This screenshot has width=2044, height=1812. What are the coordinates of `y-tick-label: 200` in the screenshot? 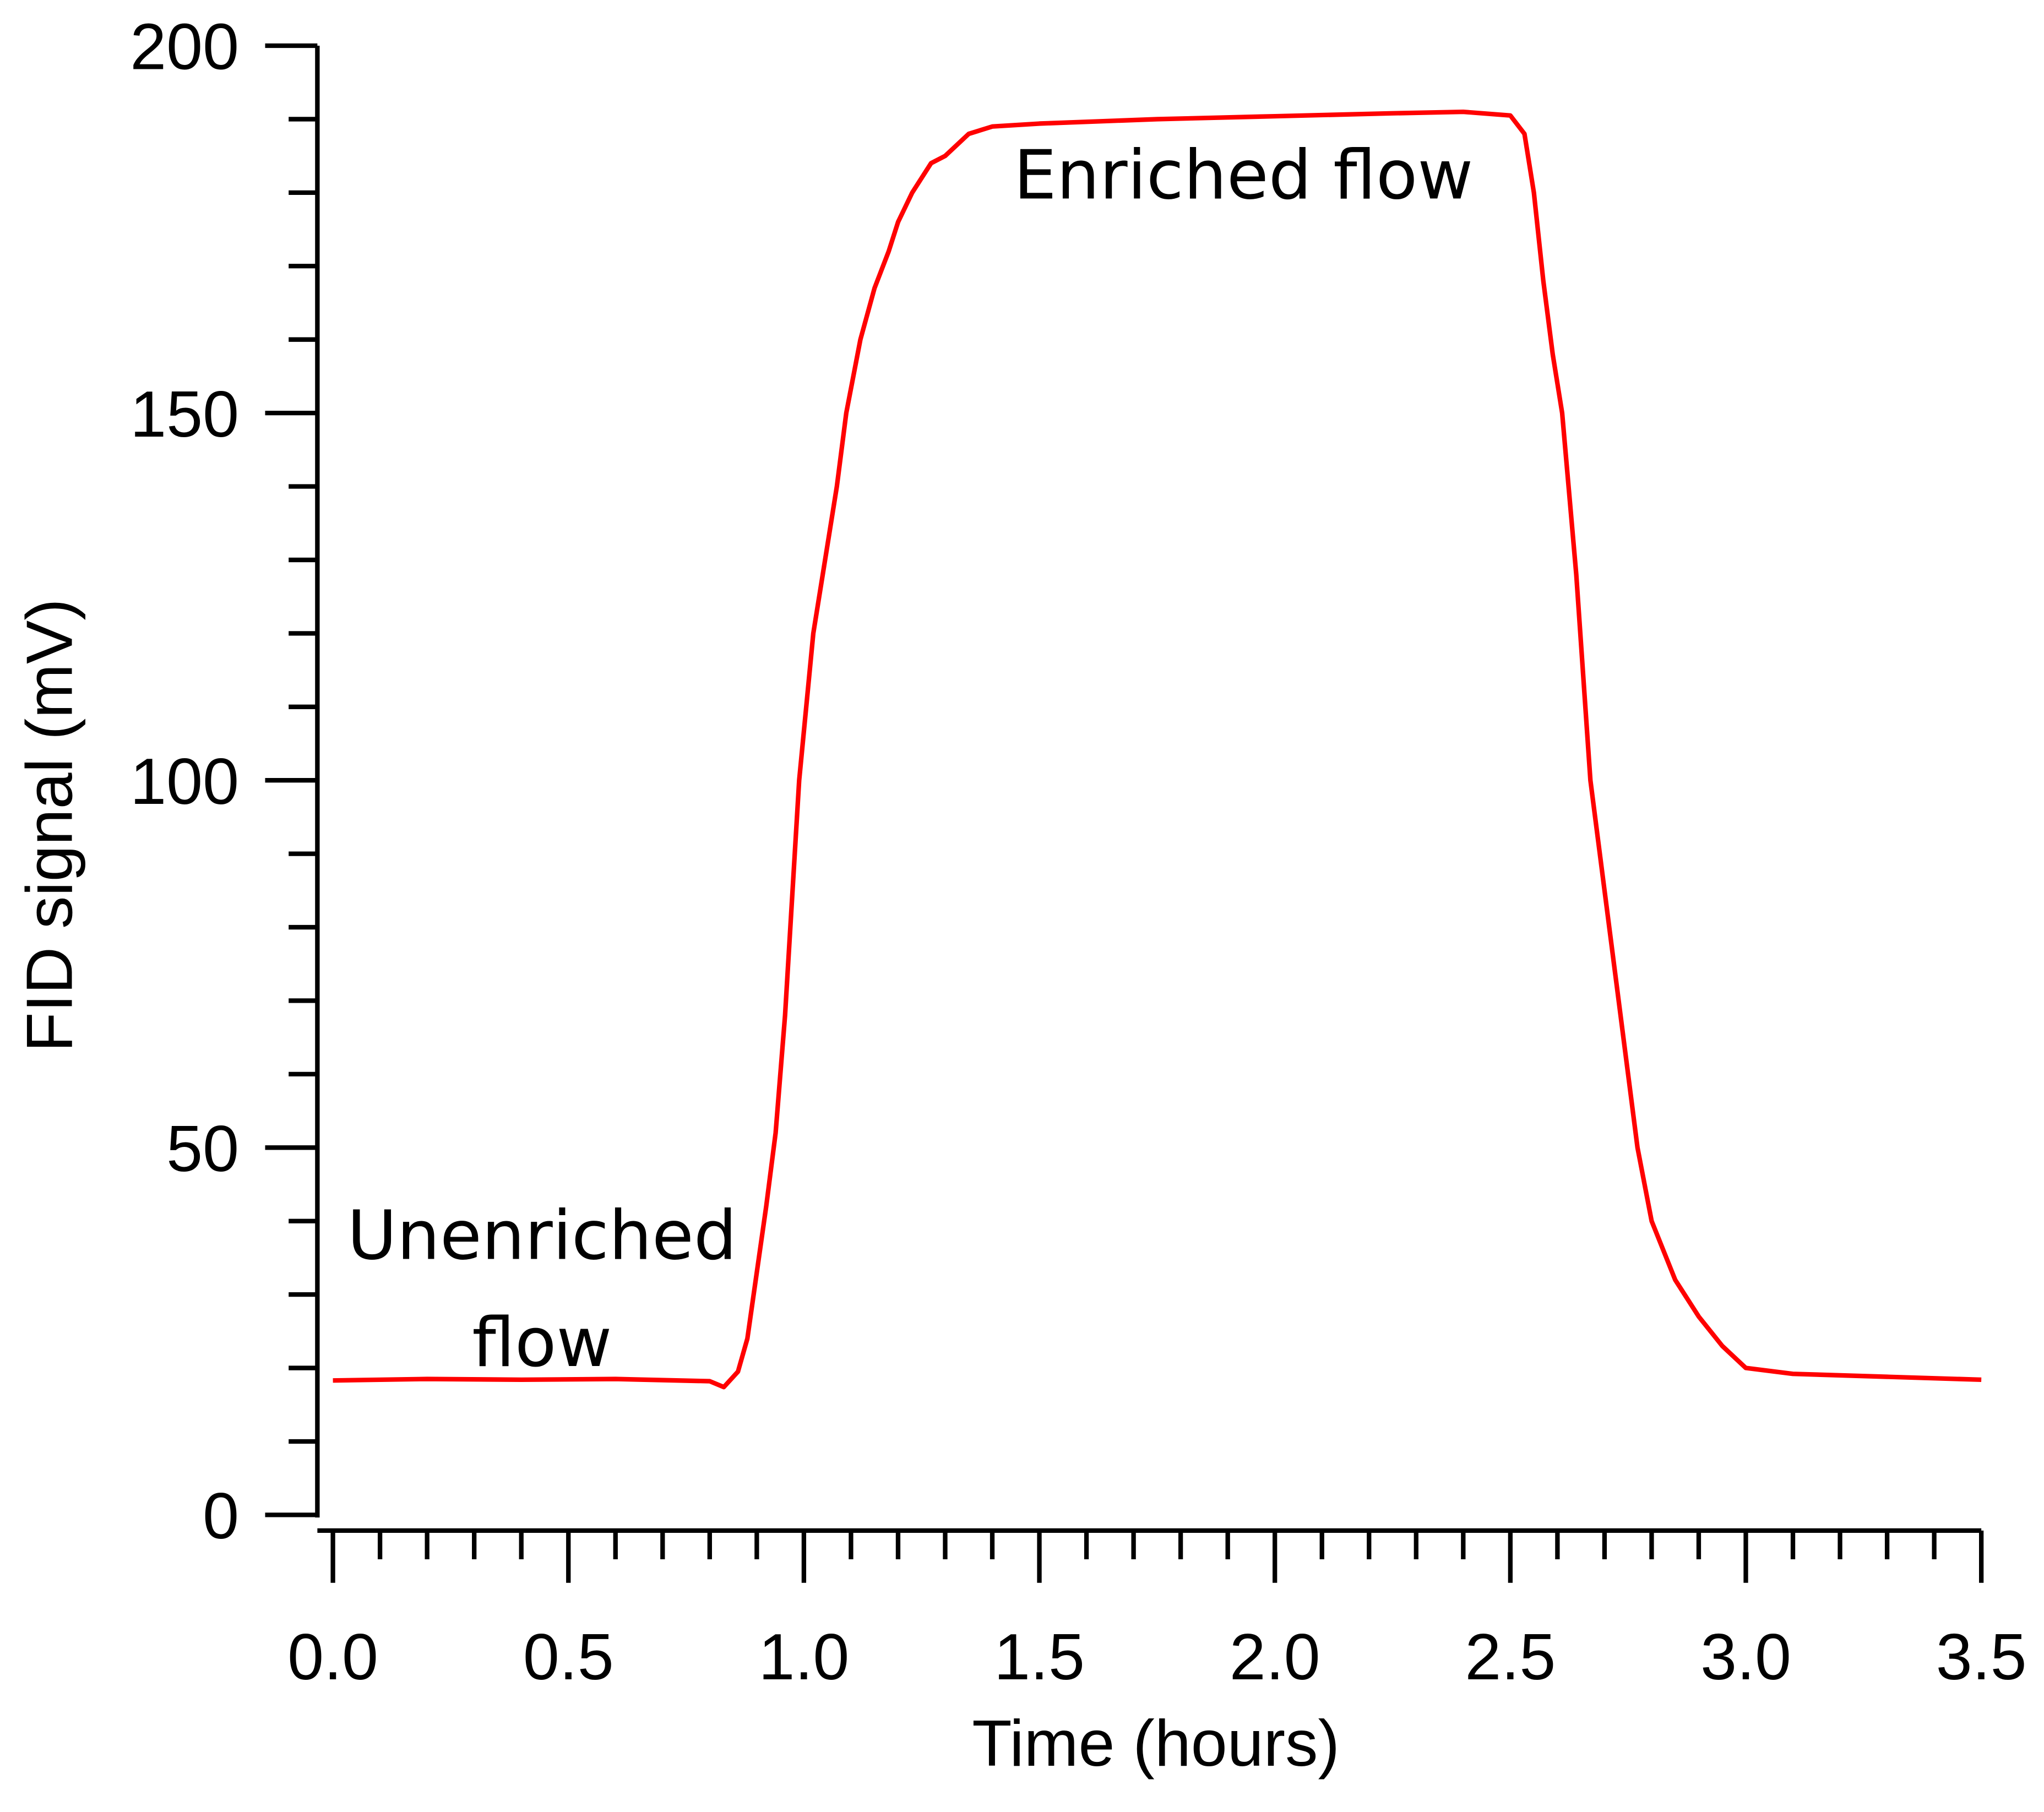 It's located at (184, 47).